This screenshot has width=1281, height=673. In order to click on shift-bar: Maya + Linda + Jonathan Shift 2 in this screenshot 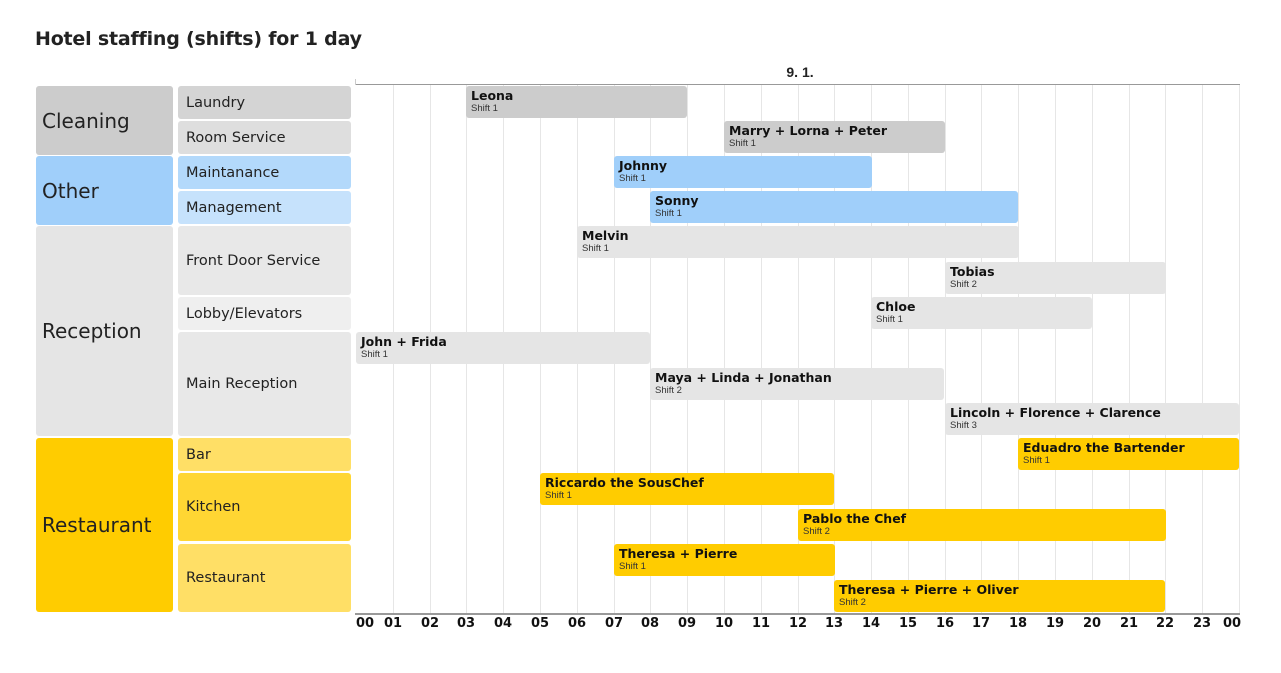, I will do `click(797, 384)`.